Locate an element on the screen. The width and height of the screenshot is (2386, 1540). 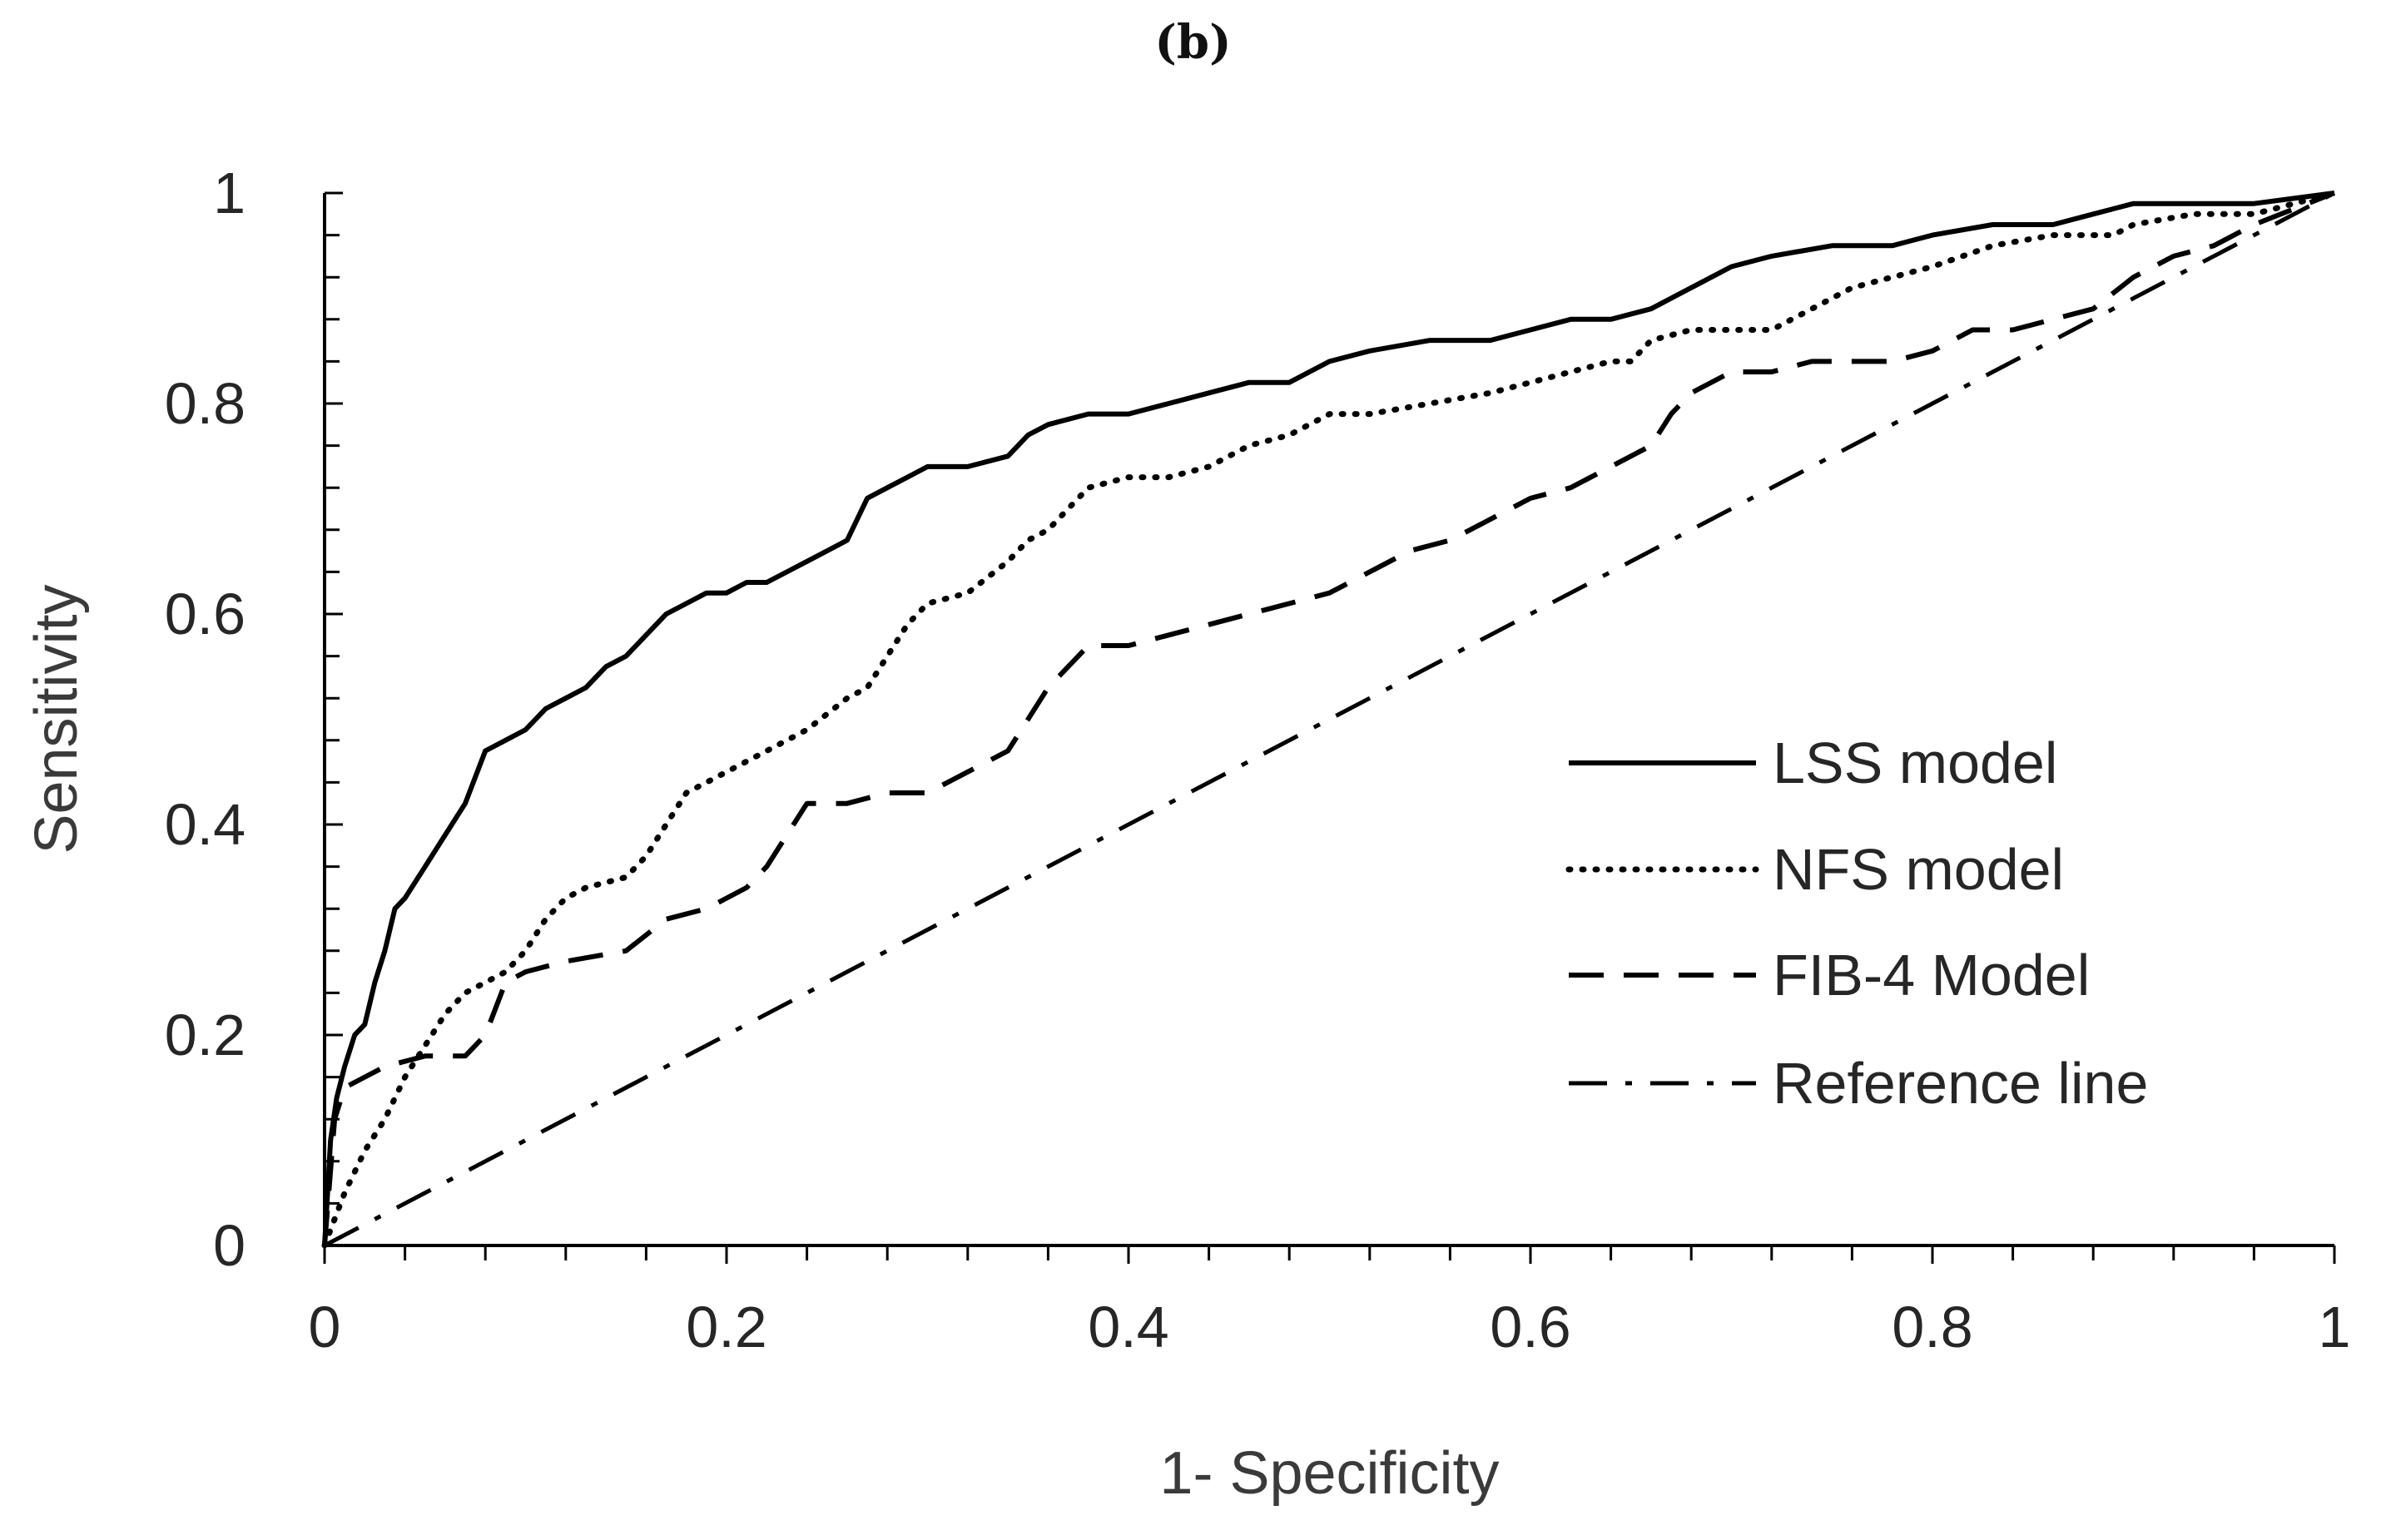
y-tick-label: 0.4 is located at coordinates (206, 824).